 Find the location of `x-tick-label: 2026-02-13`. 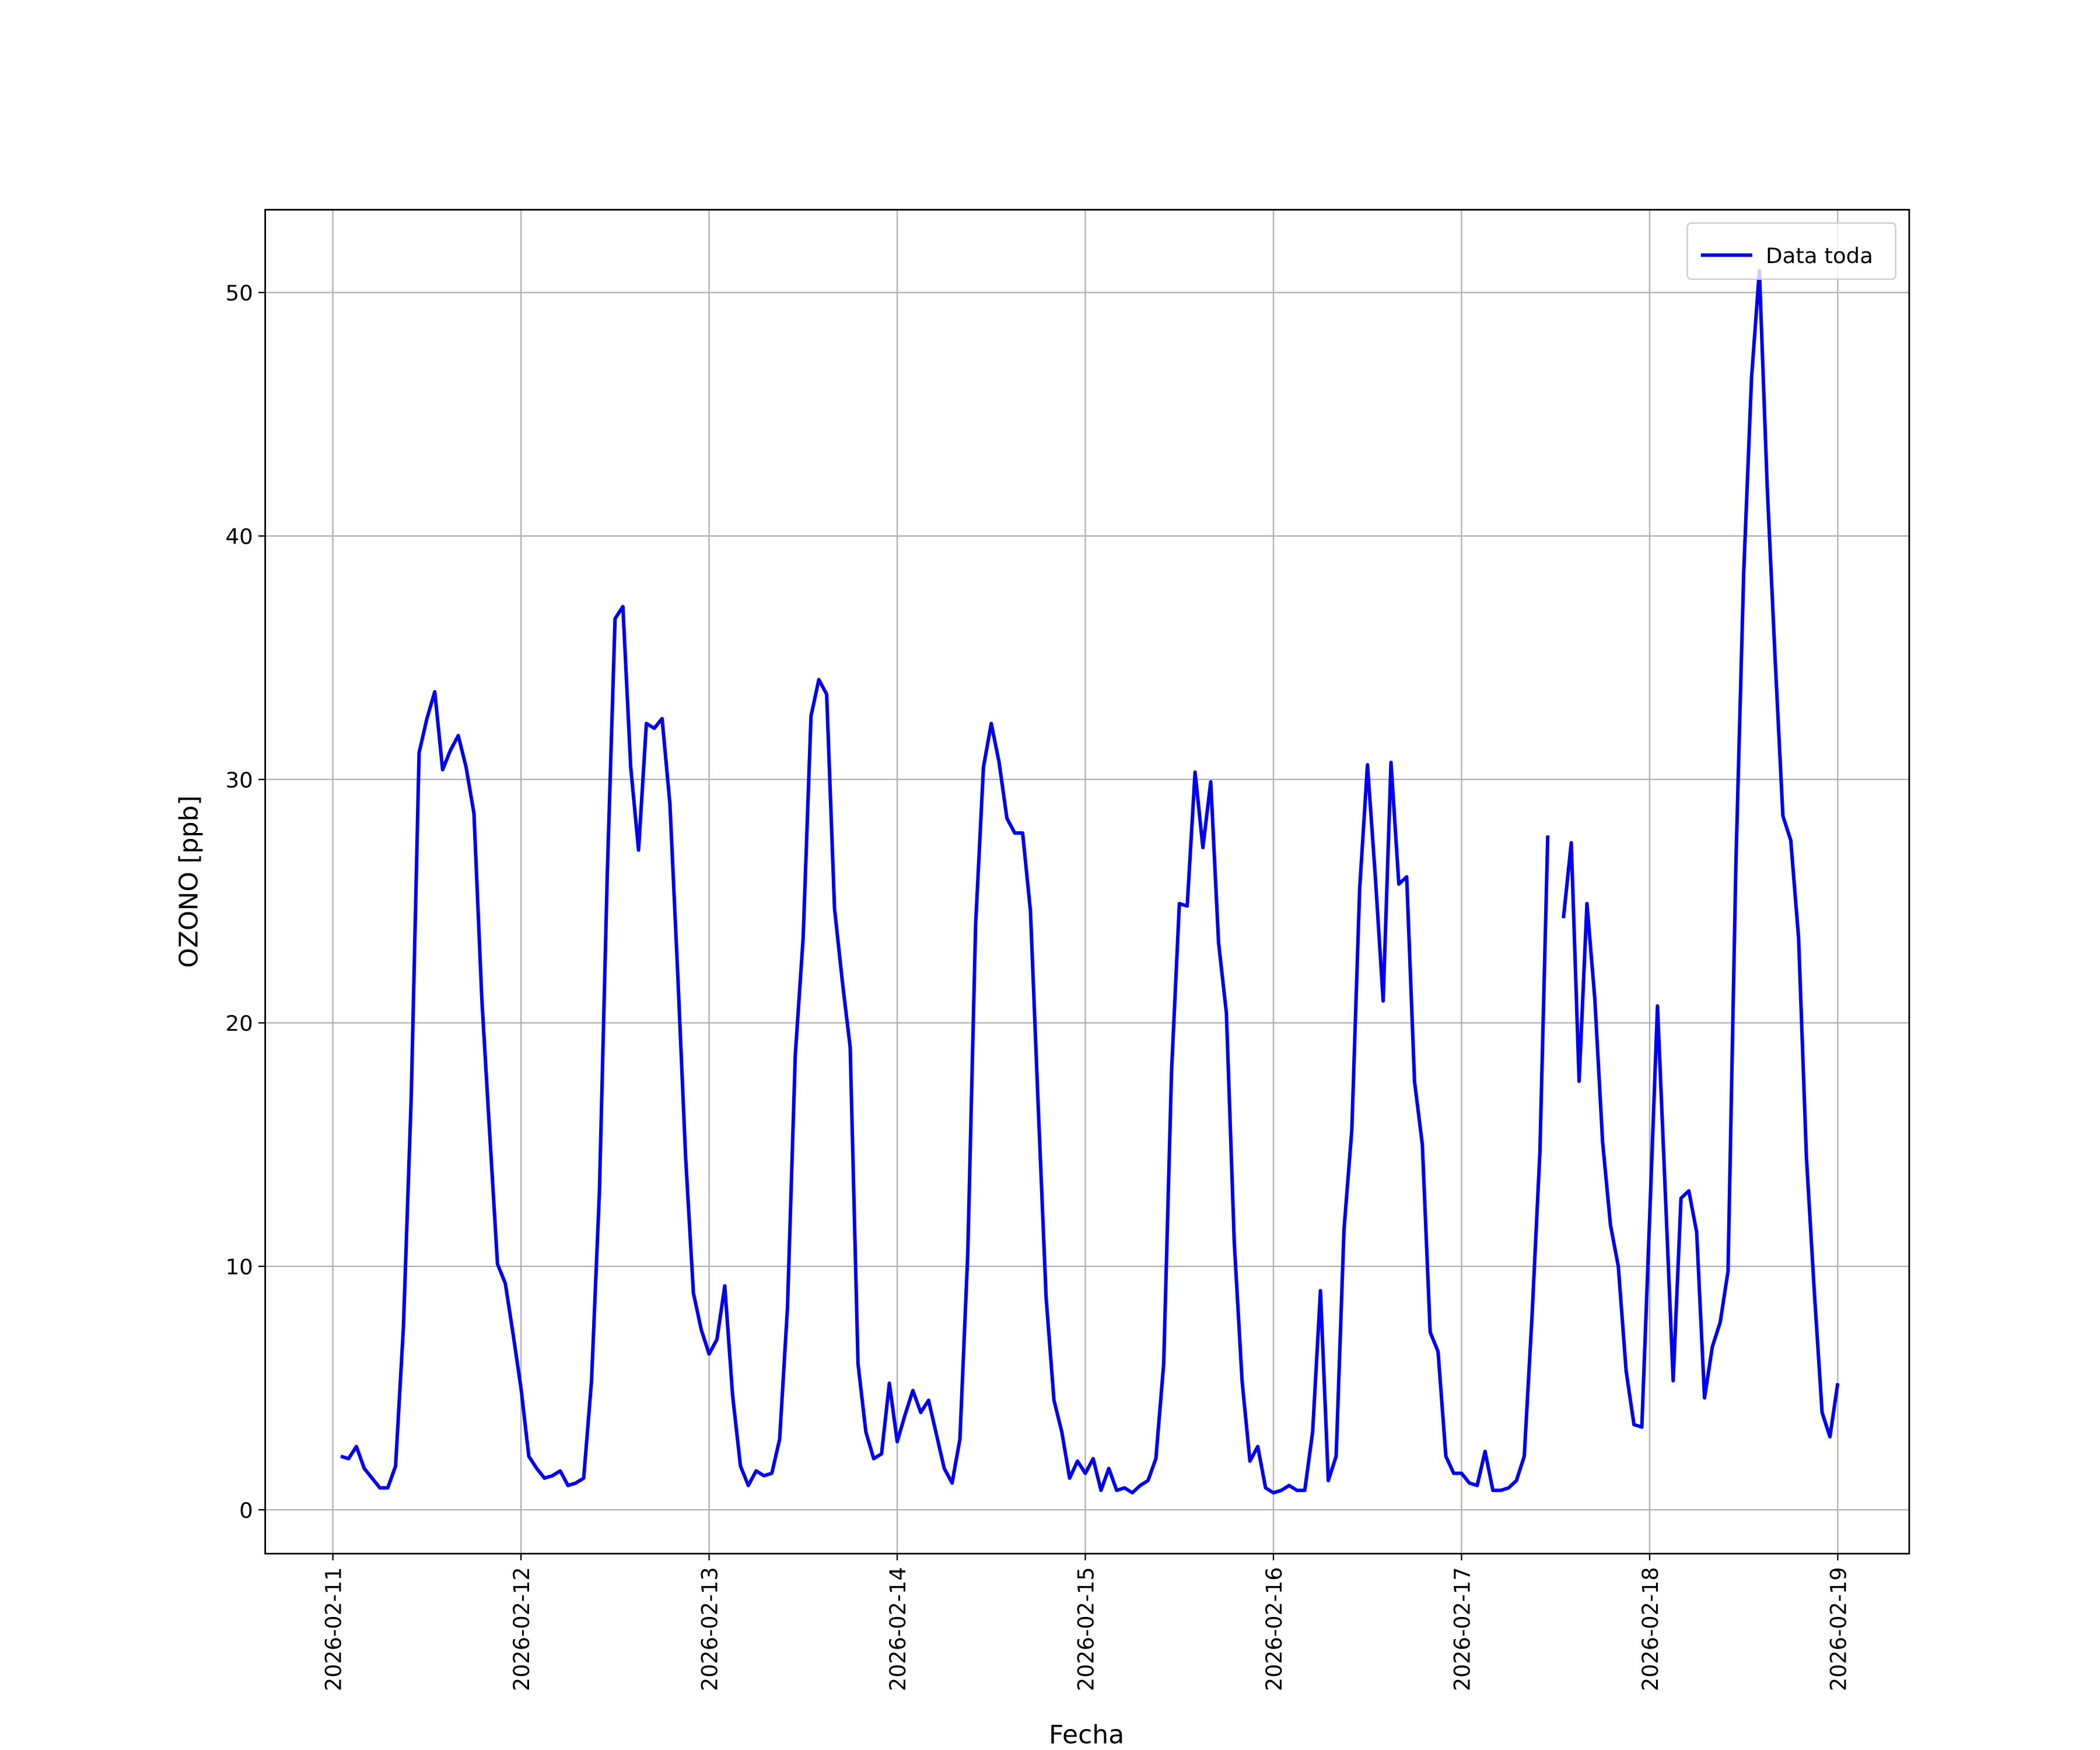

x-tick-label: 2026-02-13 is located at coordinates (709, 1629).